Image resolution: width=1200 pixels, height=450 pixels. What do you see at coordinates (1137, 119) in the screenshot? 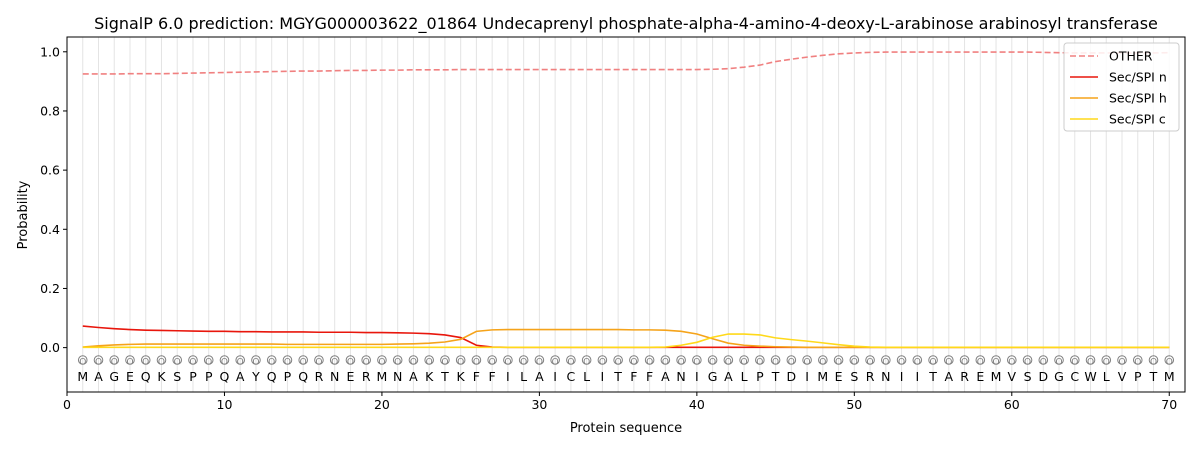
I see `legend-label: Sec/SPI c` at bounding box center [1137, 119].